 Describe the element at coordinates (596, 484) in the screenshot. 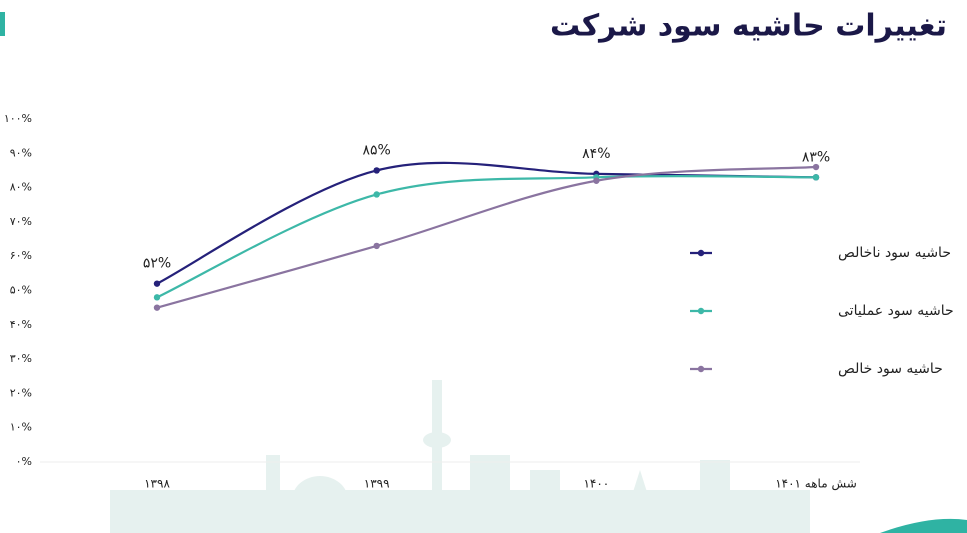

I see `x-tick-label: ۱۴۰۰` at that location.